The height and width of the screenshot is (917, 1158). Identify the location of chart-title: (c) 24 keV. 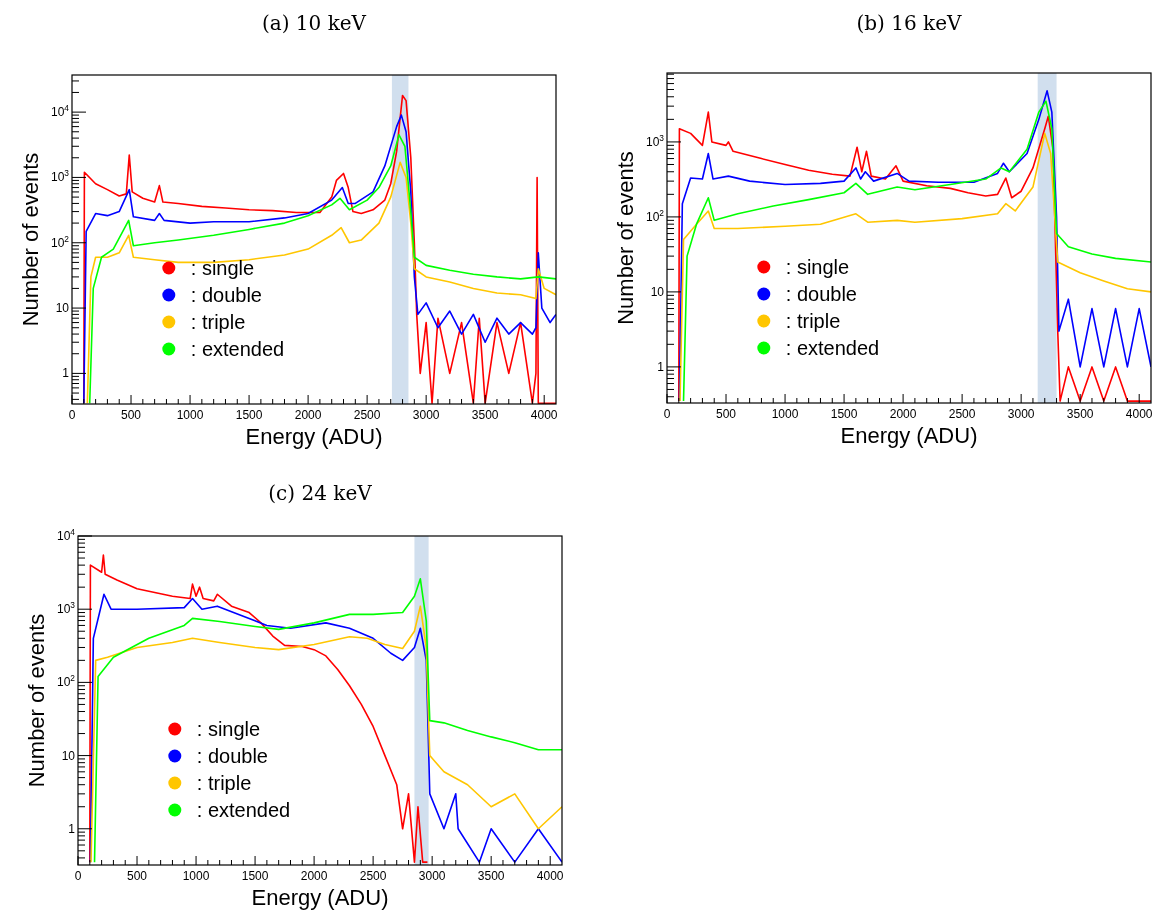
(320, 493).